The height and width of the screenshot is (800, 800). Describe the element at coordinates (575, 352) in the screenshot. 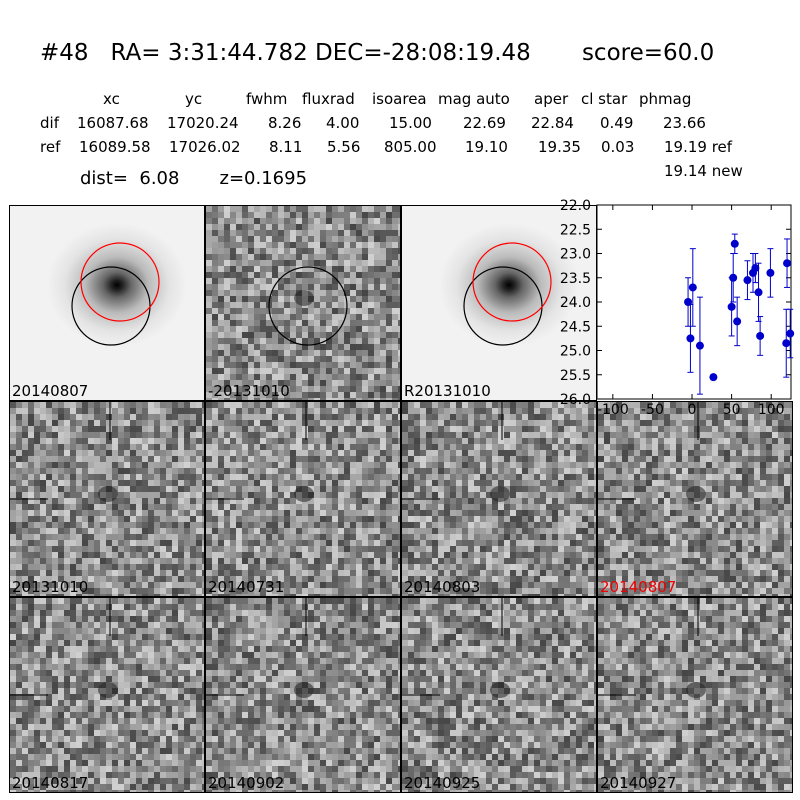

I see `y-tick-label: 25.0` at that location.